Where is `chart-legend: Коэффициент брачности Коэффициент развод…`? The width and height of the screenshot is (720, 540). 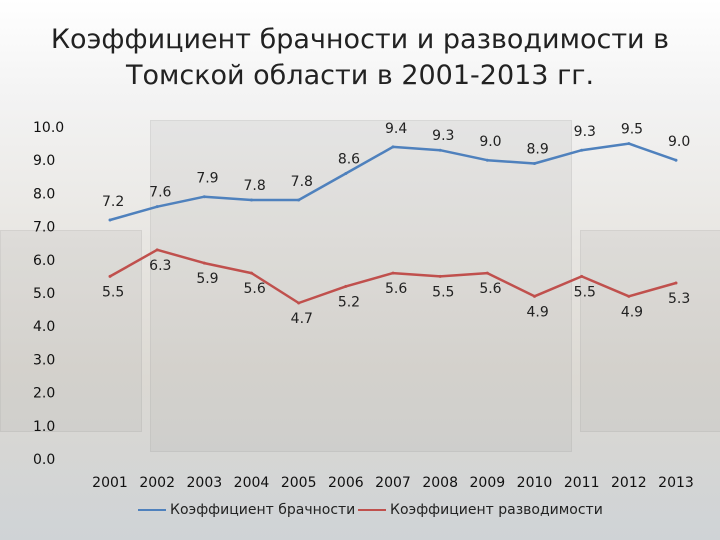 chart-legend: Коэффициент брачности Коэффициент развод… is located at coordinates (390, 512).